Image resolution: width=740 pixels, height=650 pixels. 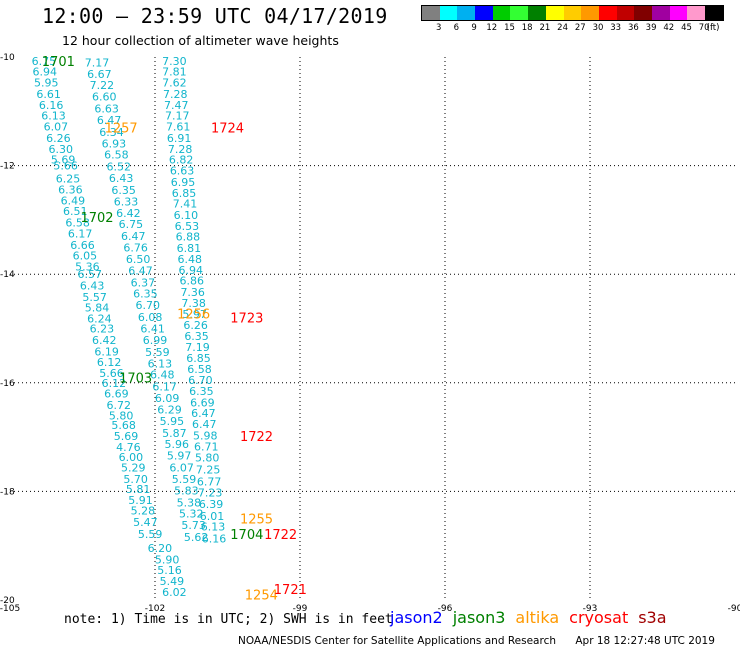 What do you see at coordinates (94, 297) in the screenshot?
I see `swh-value: 5.57` at bounding box center [94, 297].